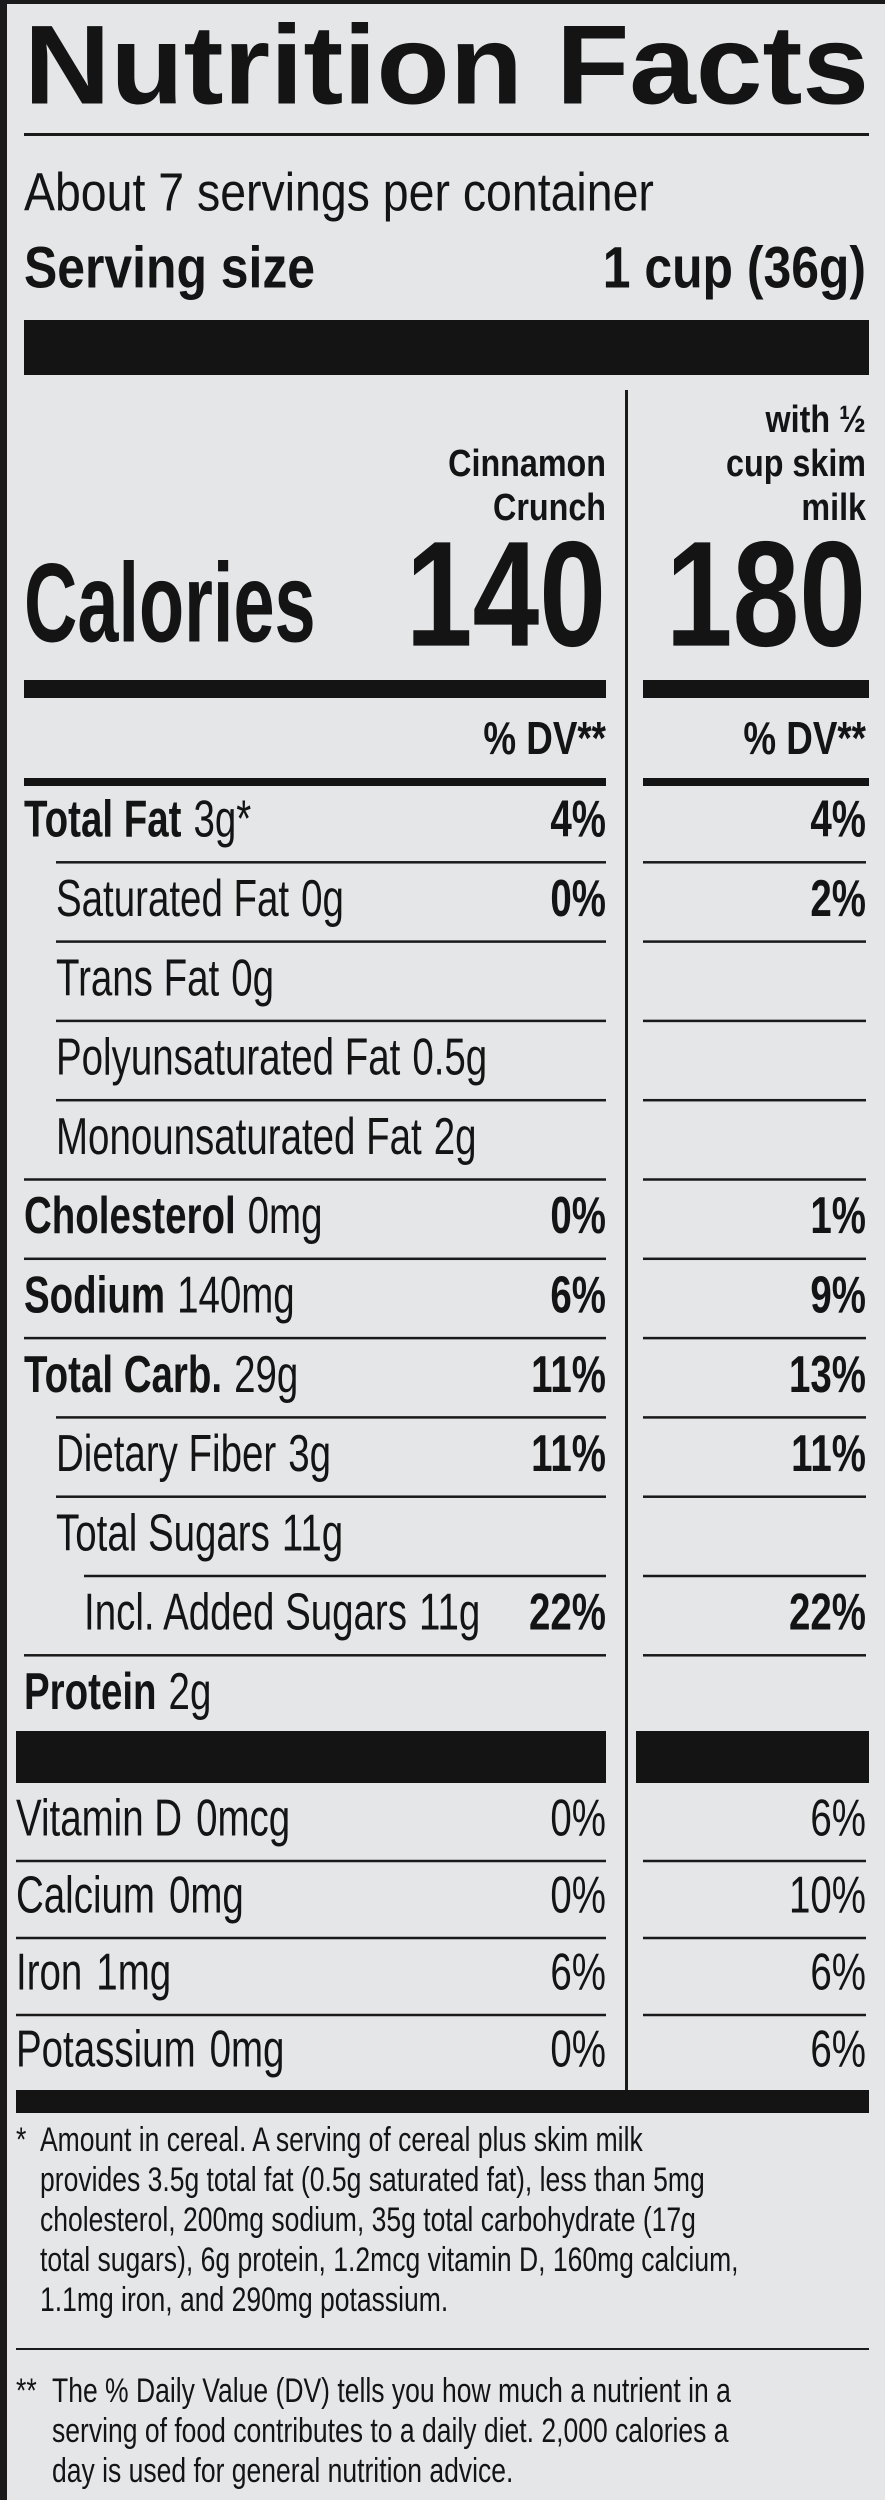  I want to click on vitamin-dv: 10%, so click(827, 1895).